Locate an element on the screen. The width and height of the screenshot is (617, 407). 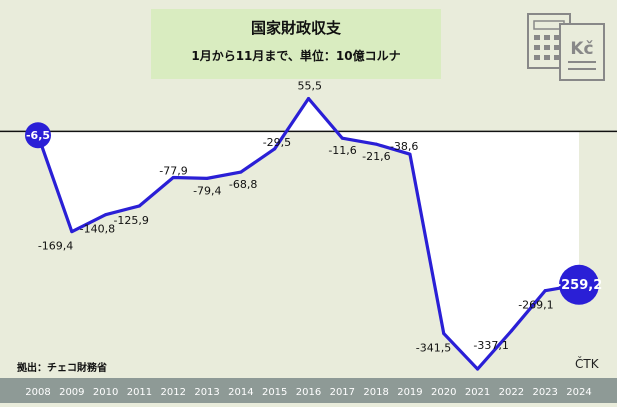
chart-title: 国家財政収支 is located at coordinates (295, 28).